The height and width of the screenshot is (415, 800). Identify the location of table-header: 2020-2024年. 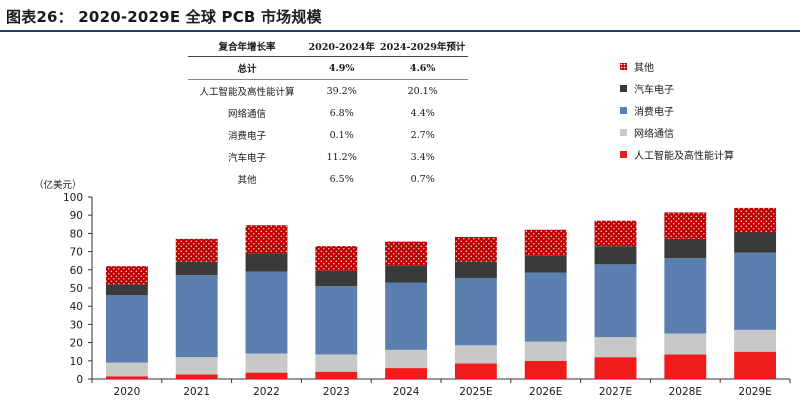
(342, 46).